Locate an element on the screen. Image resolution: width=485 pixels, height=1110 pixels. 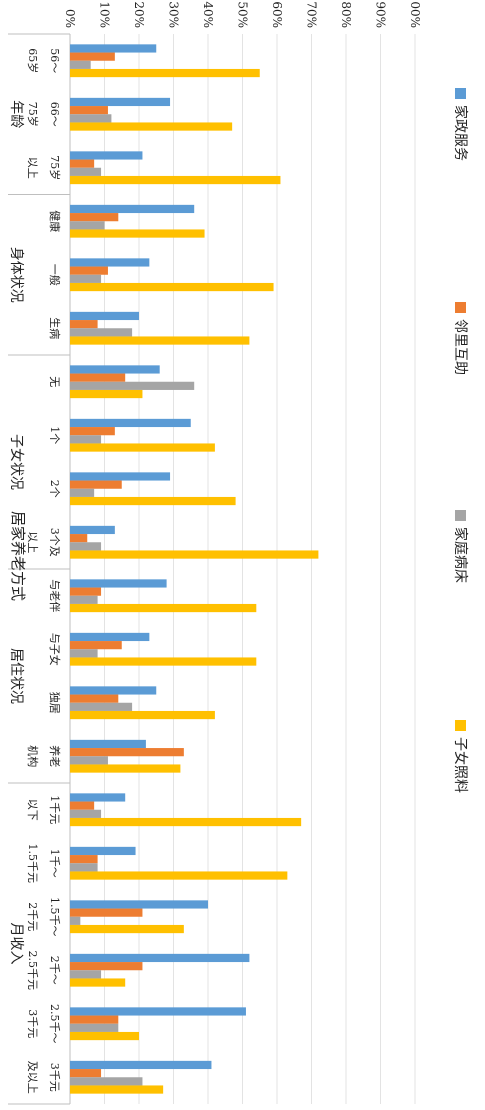
y-tick-label: 70% is located at coordinates (312, 14).